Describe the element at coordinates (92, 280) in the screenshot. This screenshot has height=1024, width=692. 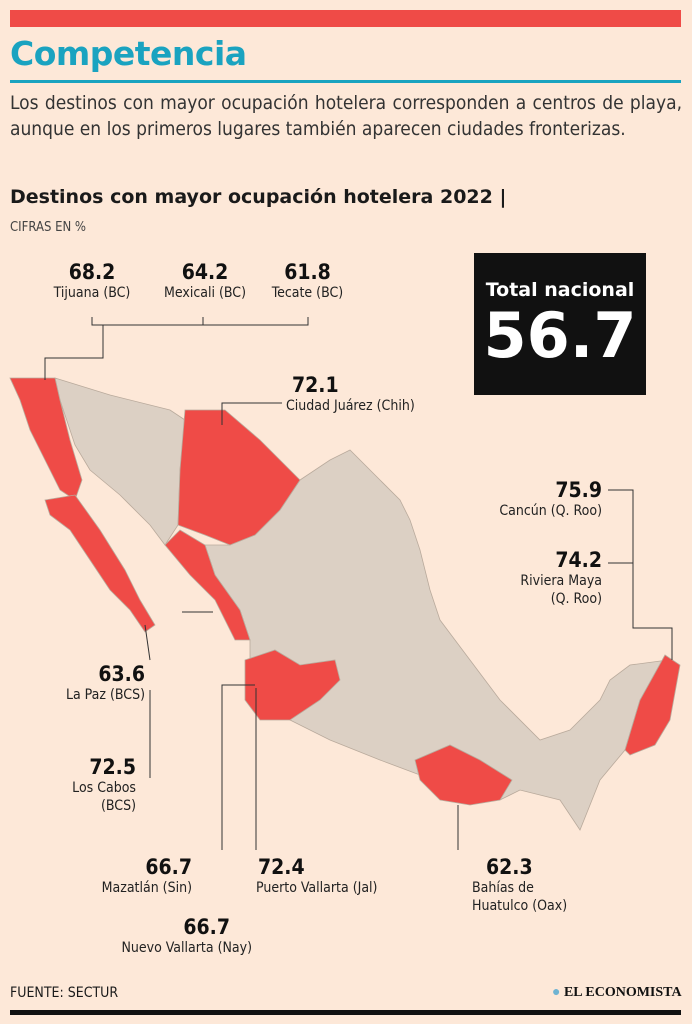
I see `label-tijuana: 68.2 Tijuana (BC)` at that location.